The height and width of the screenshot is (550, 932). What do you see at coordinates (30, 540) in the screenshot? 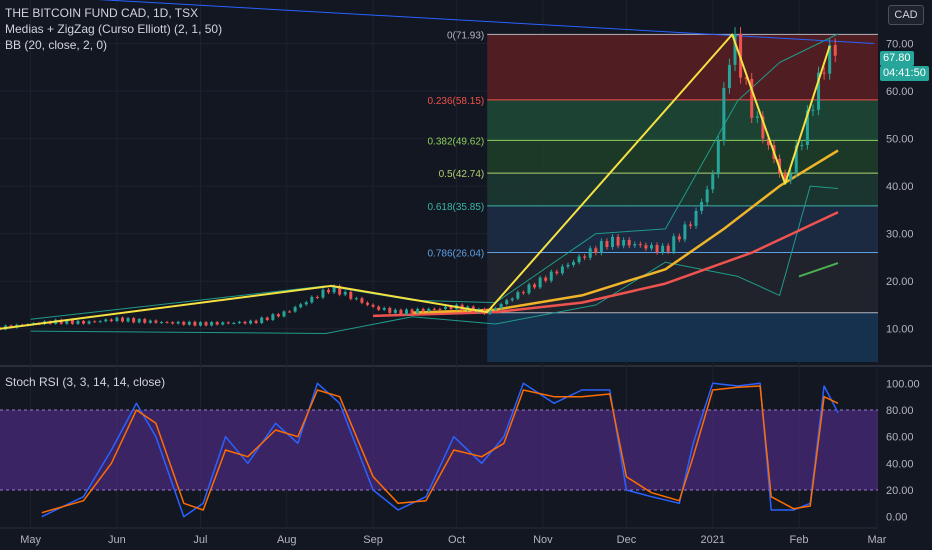
I see `x-tick-0: May` at bounding box center [30, 540].